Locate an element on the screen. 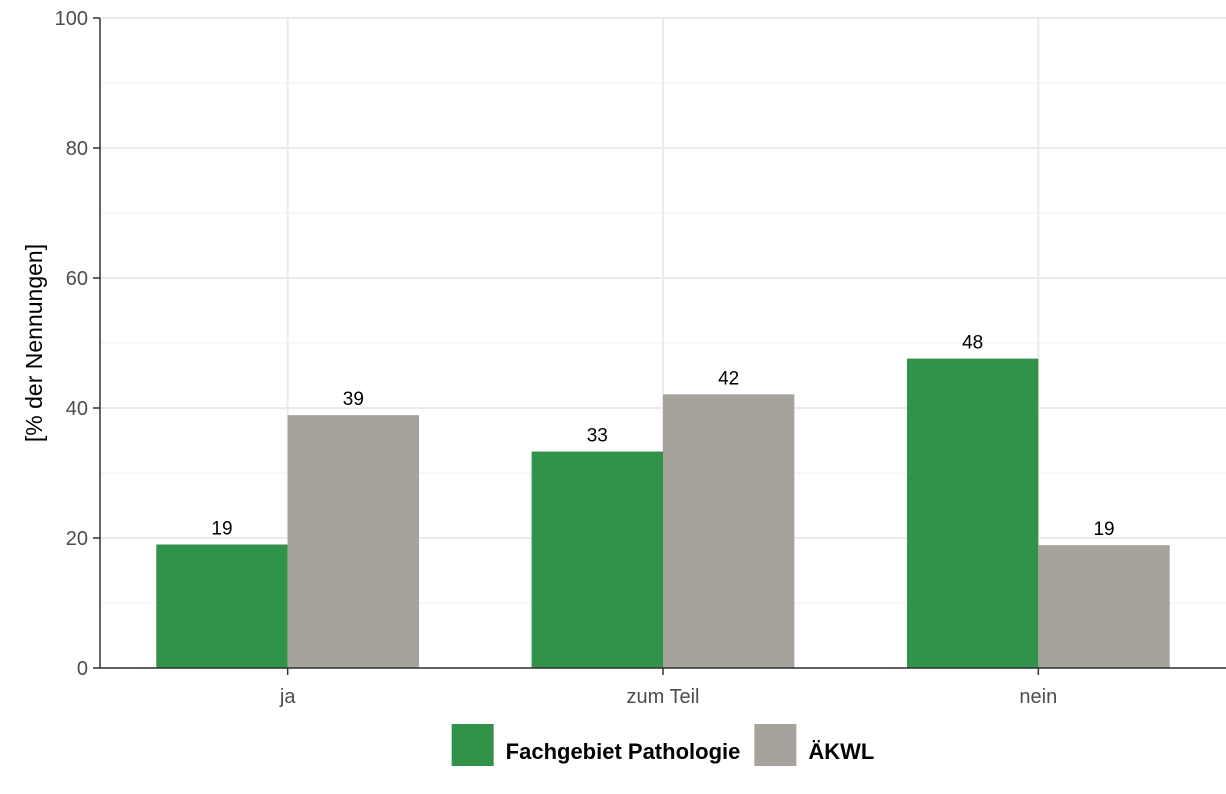  legend: Fachgebiet Pathologie ÄKWL is located at coordinates (662, 745).